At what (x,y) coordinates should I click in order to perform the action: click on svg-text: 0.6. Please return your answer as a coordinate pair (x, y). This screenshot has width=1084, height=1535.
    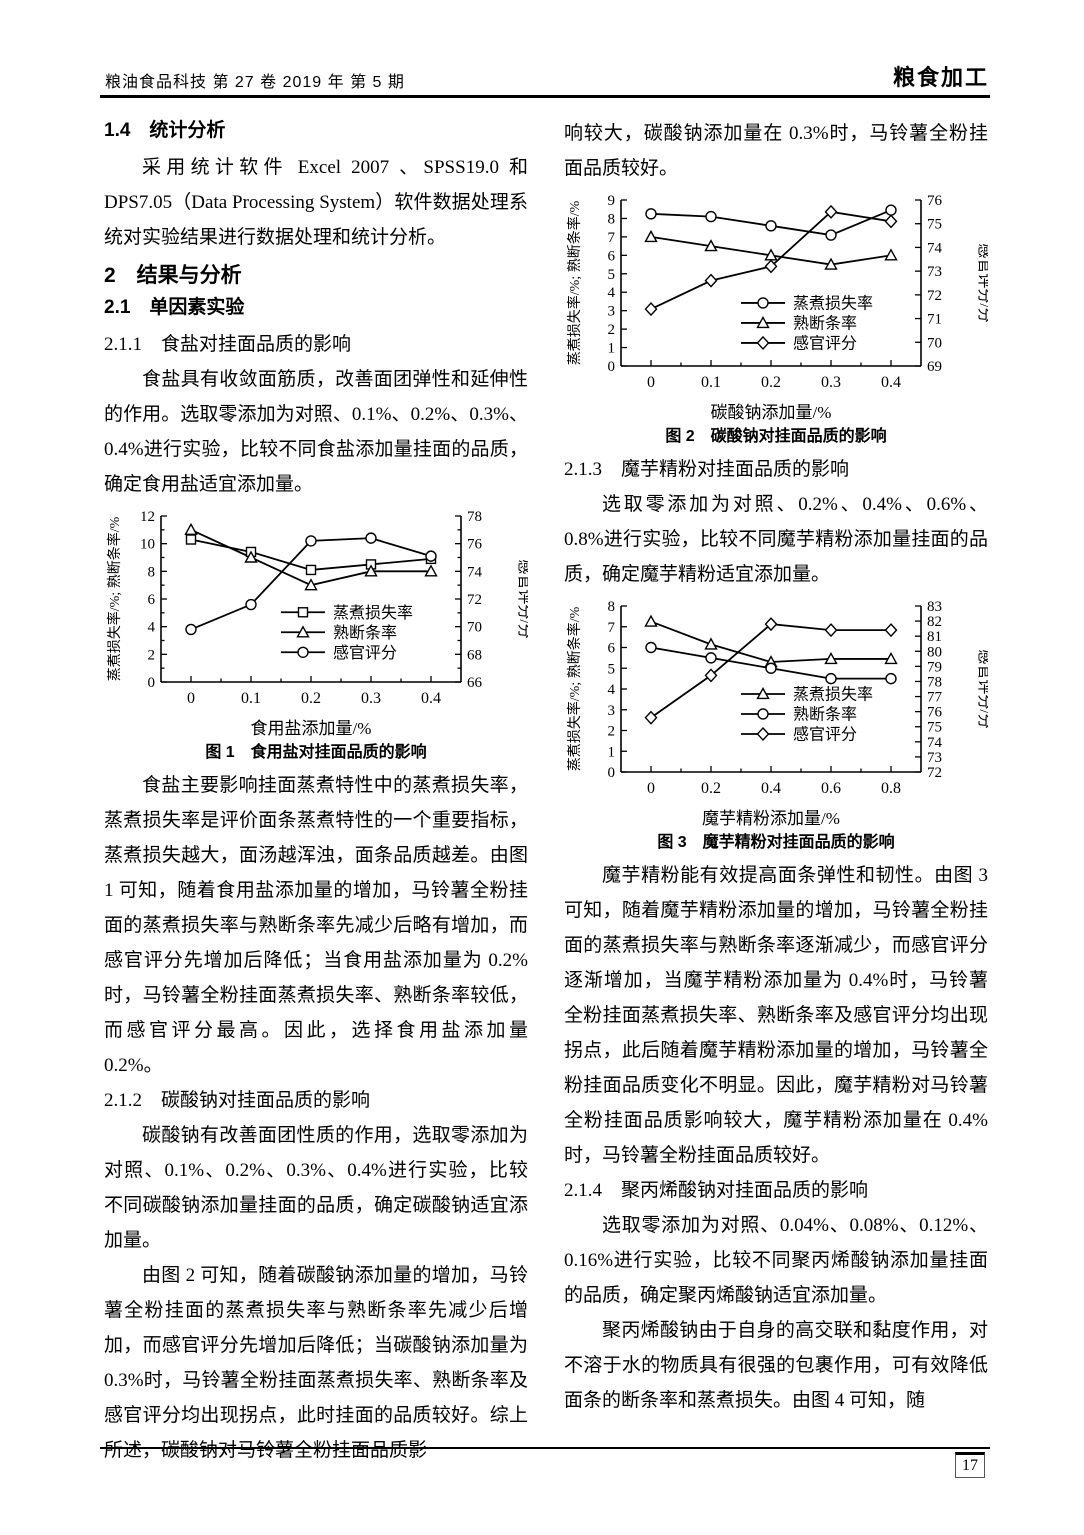
    Looking at the image, I should click on (831, 788).